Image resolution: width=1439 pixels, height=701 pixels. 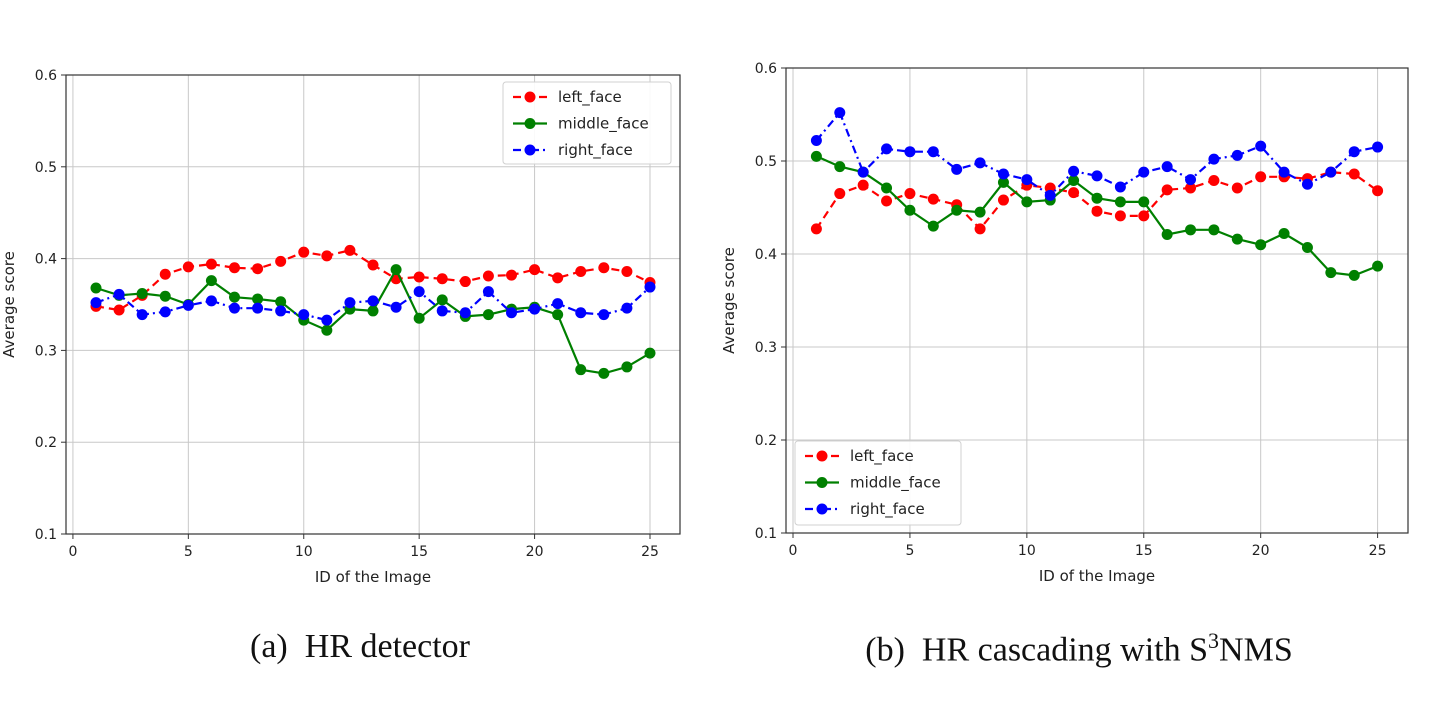 I want to click on series-line, so click(x=1096, y=153).